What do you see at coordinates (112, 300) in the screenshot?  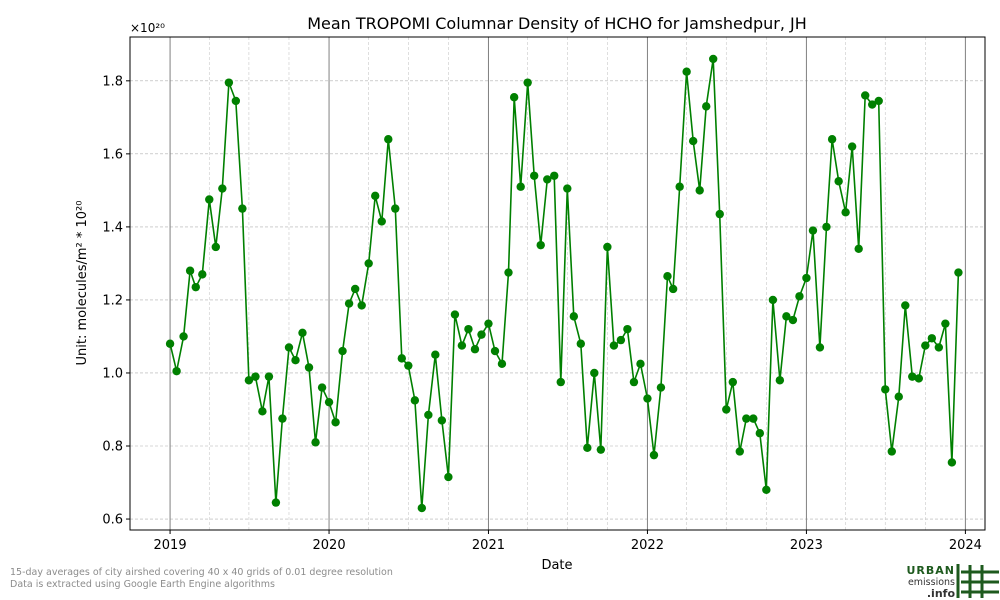 I see `y-tick-label: 1.2` at bounding box center [112, 300].